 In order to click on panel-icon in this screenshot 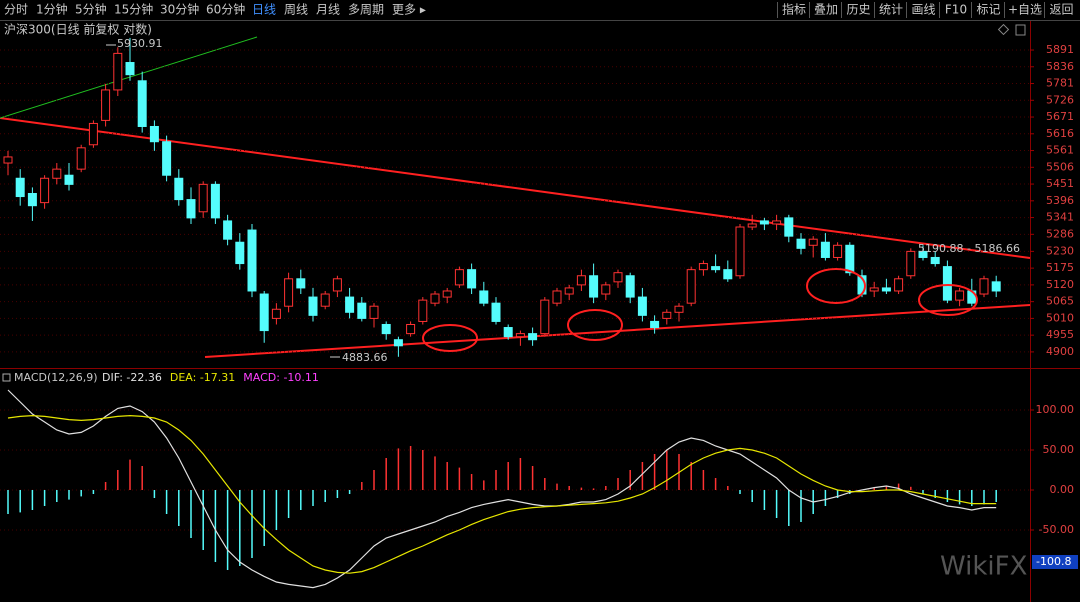, I will do `click(1020, 30)`.